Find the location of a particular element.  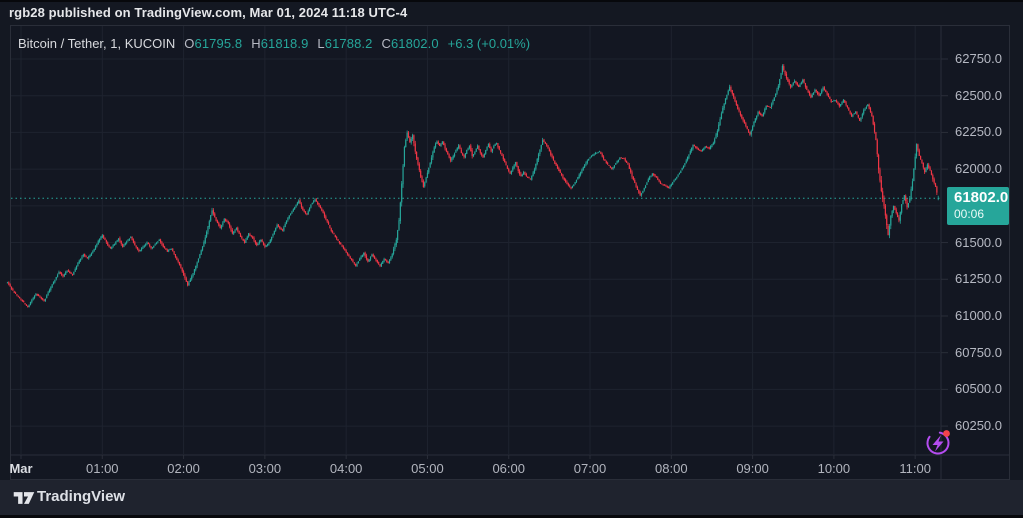

price-axis-label: 61250.0 is located at coordinates (978, 279).